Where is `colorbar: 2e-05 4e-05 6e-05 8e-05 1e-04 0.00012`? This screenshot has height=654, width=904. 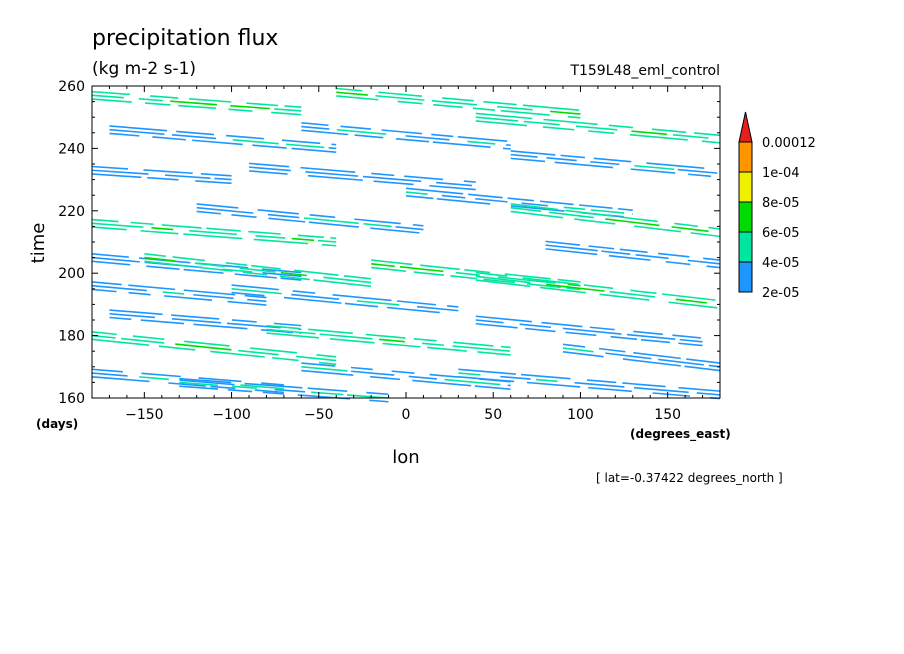 colorbar: 2e-05 4e-05 6e-05 8e-05 1e-04 0.00012 is located at coordinates (777, 206).